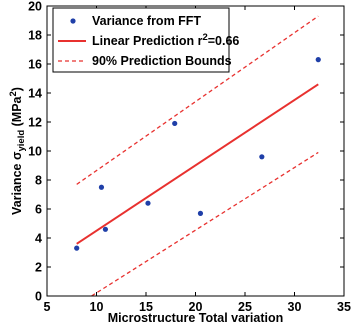 This screenshot has width=354, height=325. I want to click on y-axis-label-subscript: yield, so click(21, 141).